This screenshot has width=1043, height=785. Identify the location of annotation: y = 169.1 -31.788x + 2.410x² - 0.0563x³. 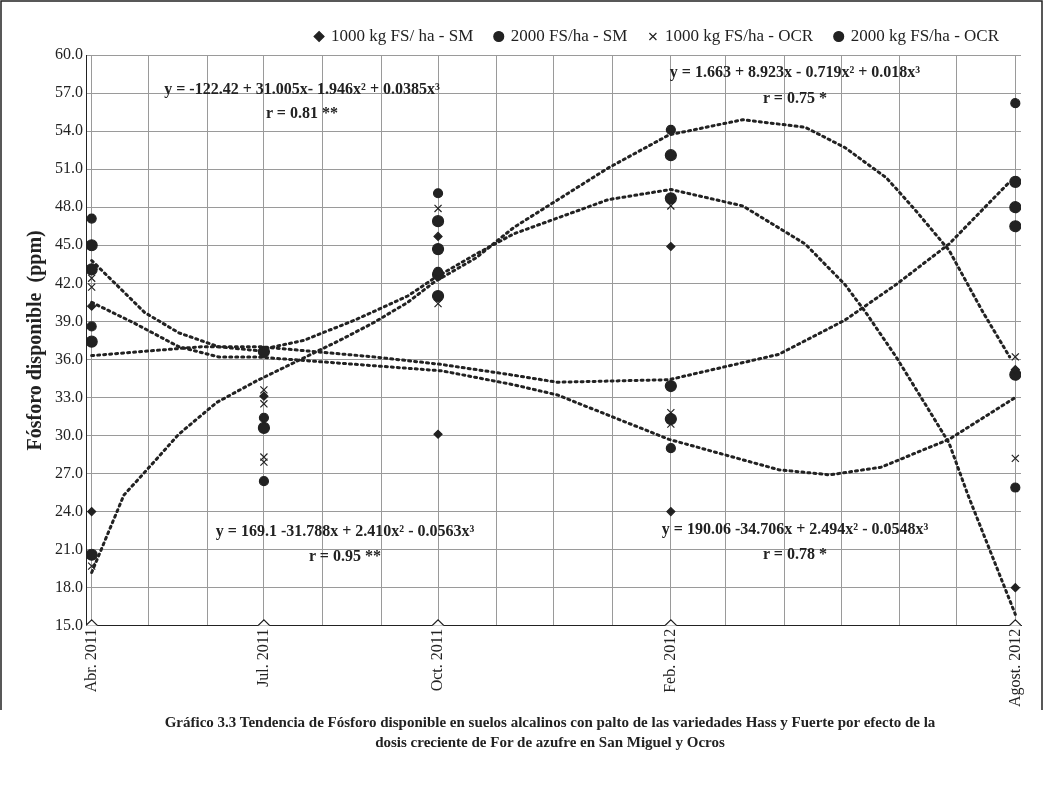
(345, 531).